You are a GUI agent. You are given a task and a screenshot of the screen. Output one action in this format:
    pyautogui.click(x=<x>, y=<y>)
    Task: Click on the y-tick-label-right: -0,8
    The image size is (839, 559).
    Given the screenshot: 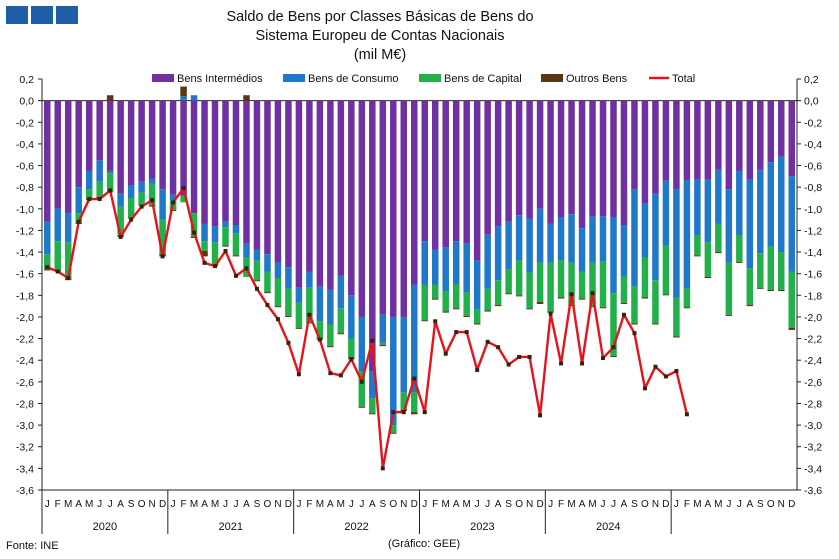 What is the action you would take?
    pyautogui.click(x=813, y=188)
    